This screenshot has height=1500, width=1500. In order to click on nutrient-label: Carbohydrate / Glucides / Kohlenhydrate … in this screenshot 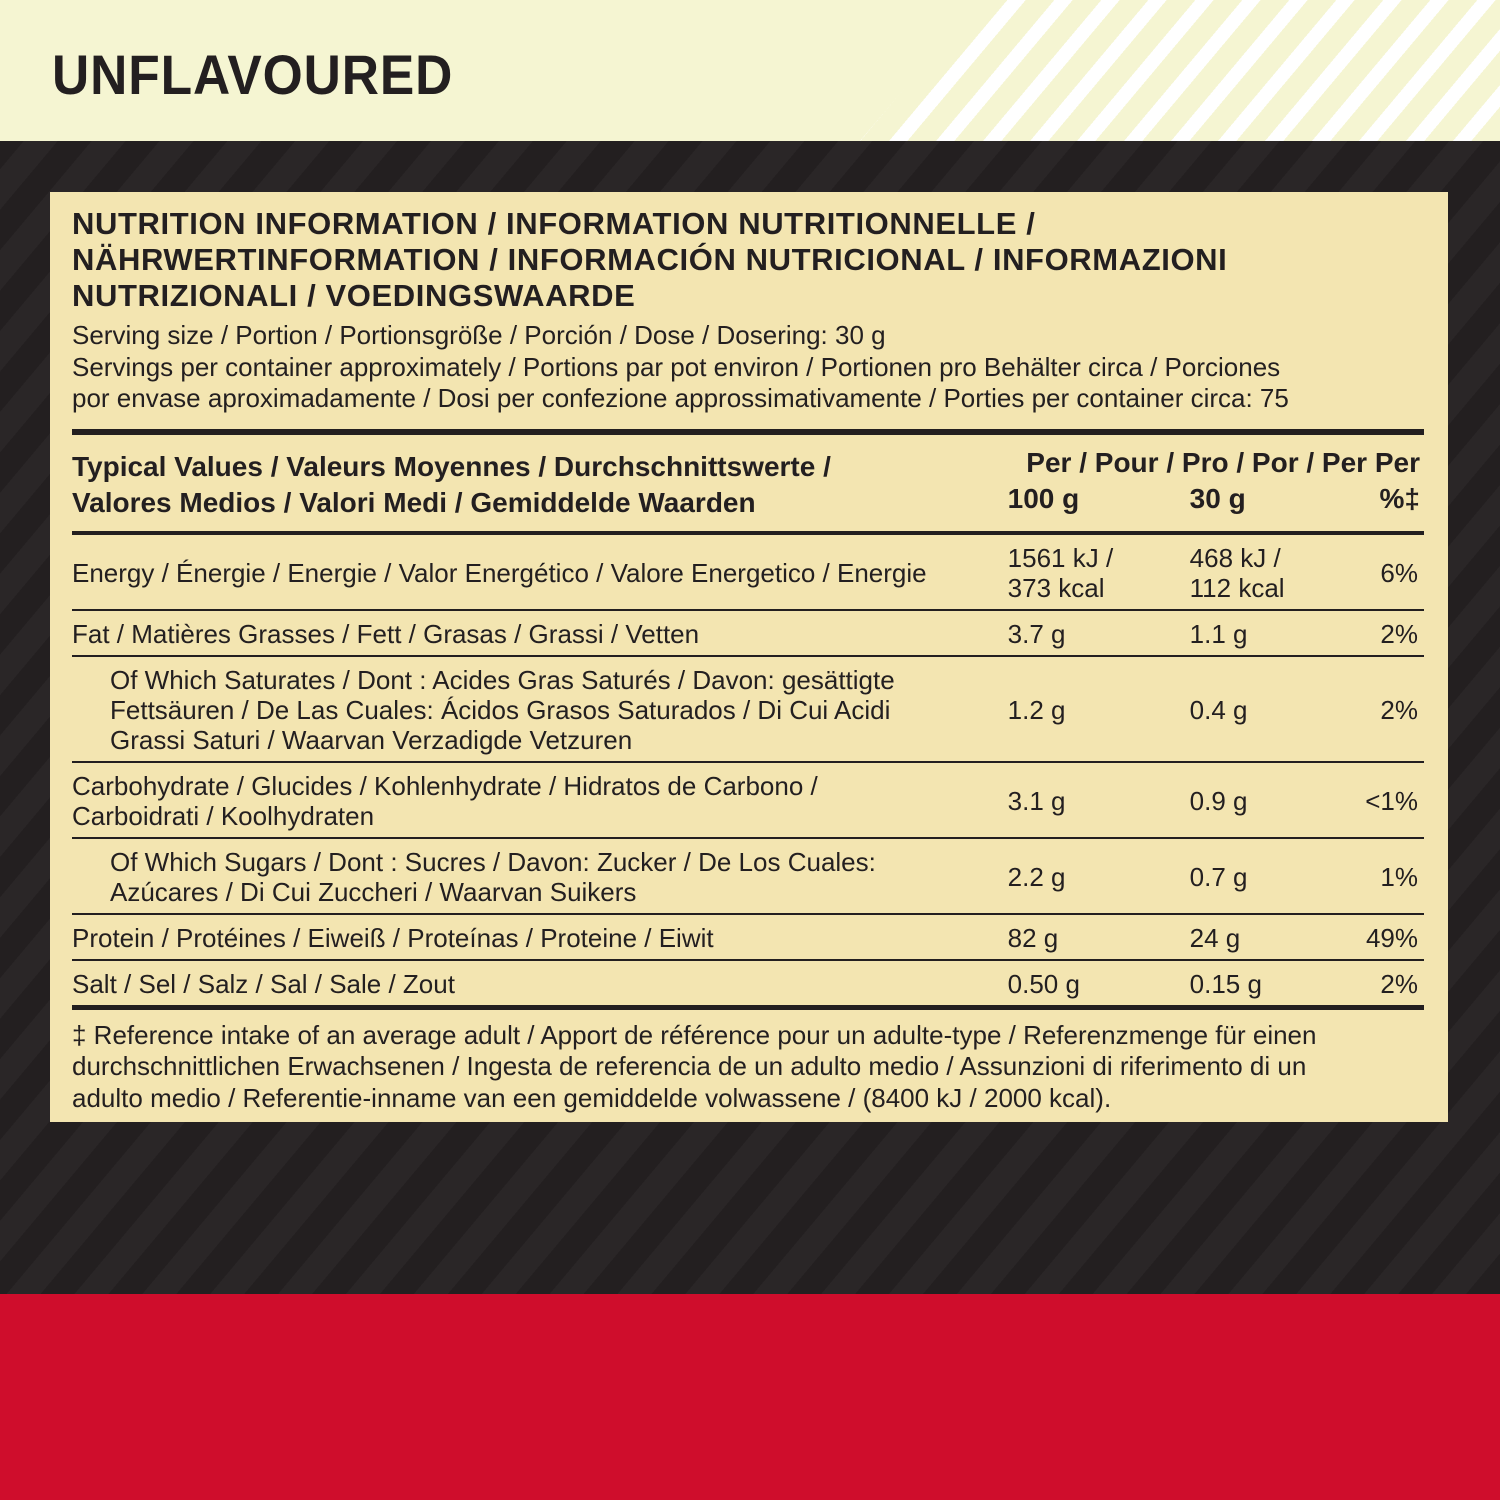, I will do `click(540, 800)`.